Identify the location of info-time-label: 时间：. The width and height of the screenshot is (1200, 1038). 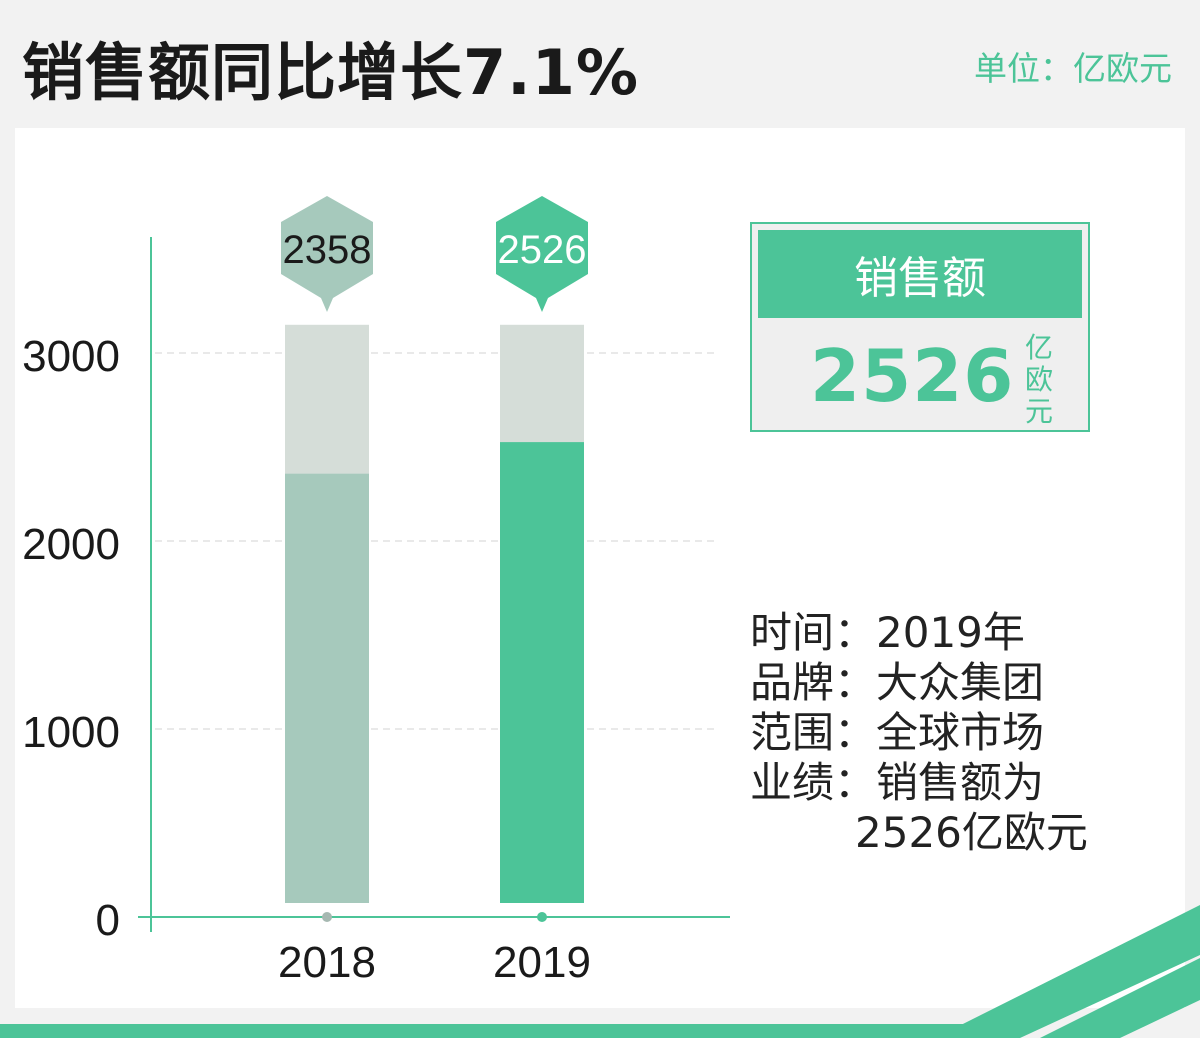
(813, 632).